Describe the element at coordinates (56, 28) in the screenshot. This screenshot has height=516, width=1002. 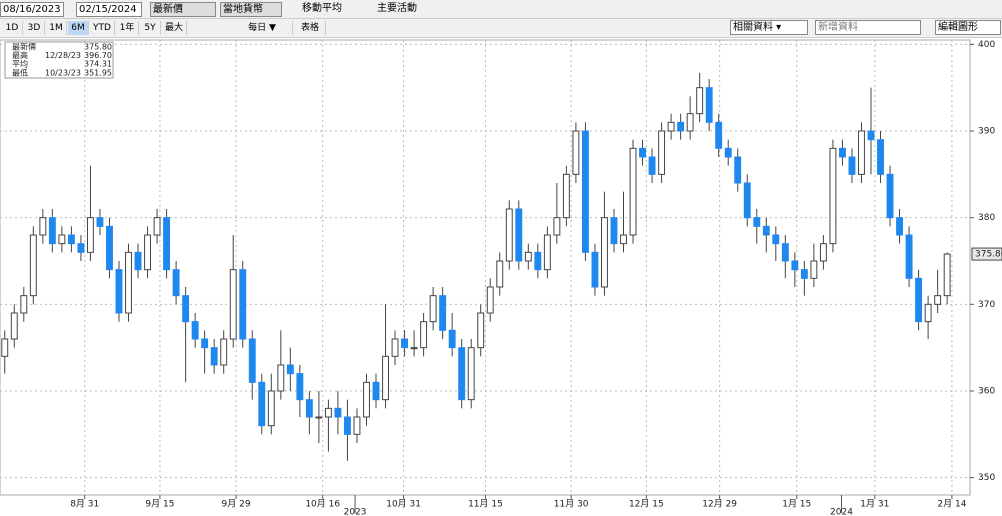
I see `period-button: 1M` at that location.